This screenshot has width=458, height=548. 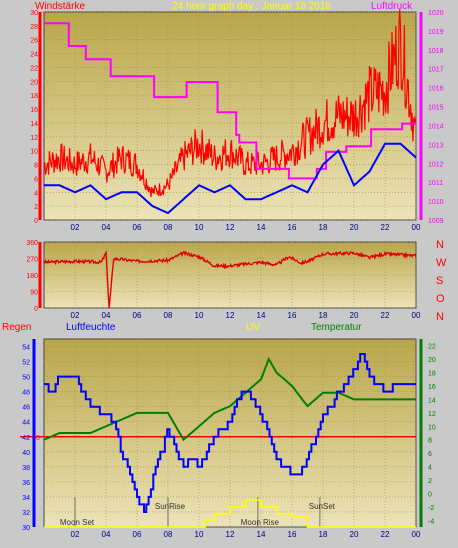 I want to click on pressure-tick-label: 1011, so click(x=435, y=183).